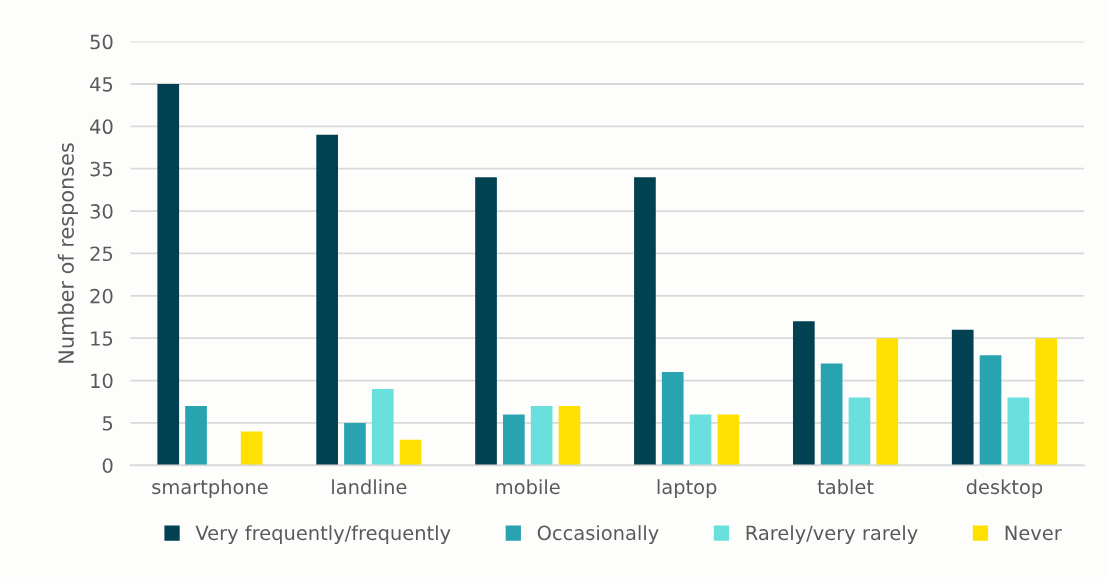  I want to click on y-tick-label: 0, so click(107, 465).